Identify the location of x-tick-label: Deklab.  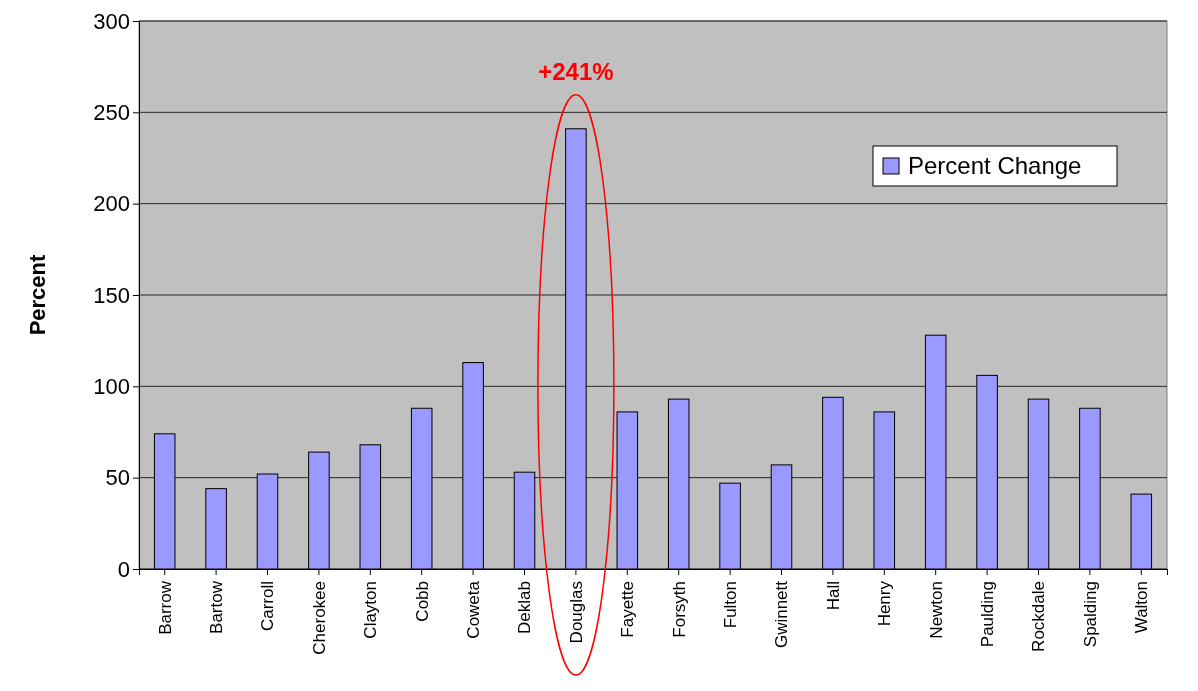
(525, 607).